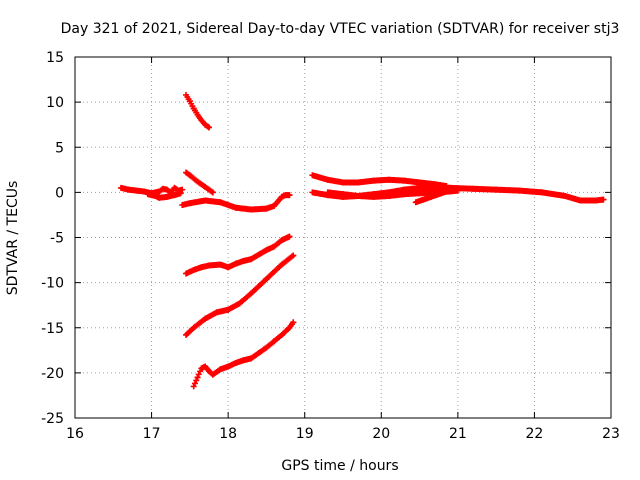 This screenshot has width=640, height=480. What do you see at coordinates (305, 434) in the screenshot?
I see `x-tick-label: 19` at bounding box center [305, 434].